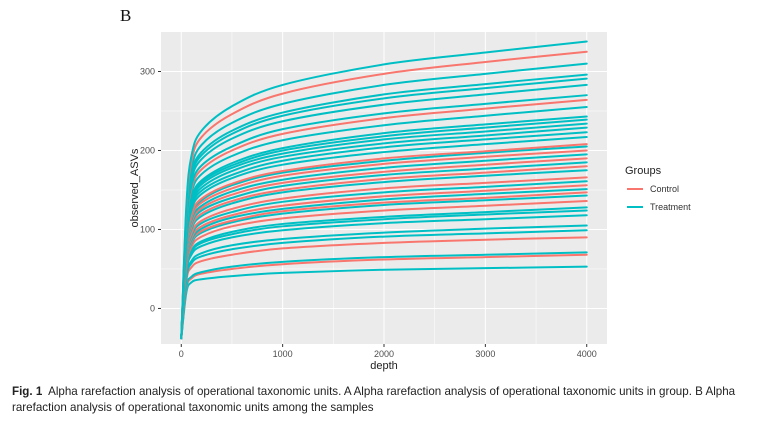 This screenshot has width=781, height=421. What do you see at coordinates (181, 354) in the screenshot?
I see `x-tick-label: 0` at bounding box center [181, 354].